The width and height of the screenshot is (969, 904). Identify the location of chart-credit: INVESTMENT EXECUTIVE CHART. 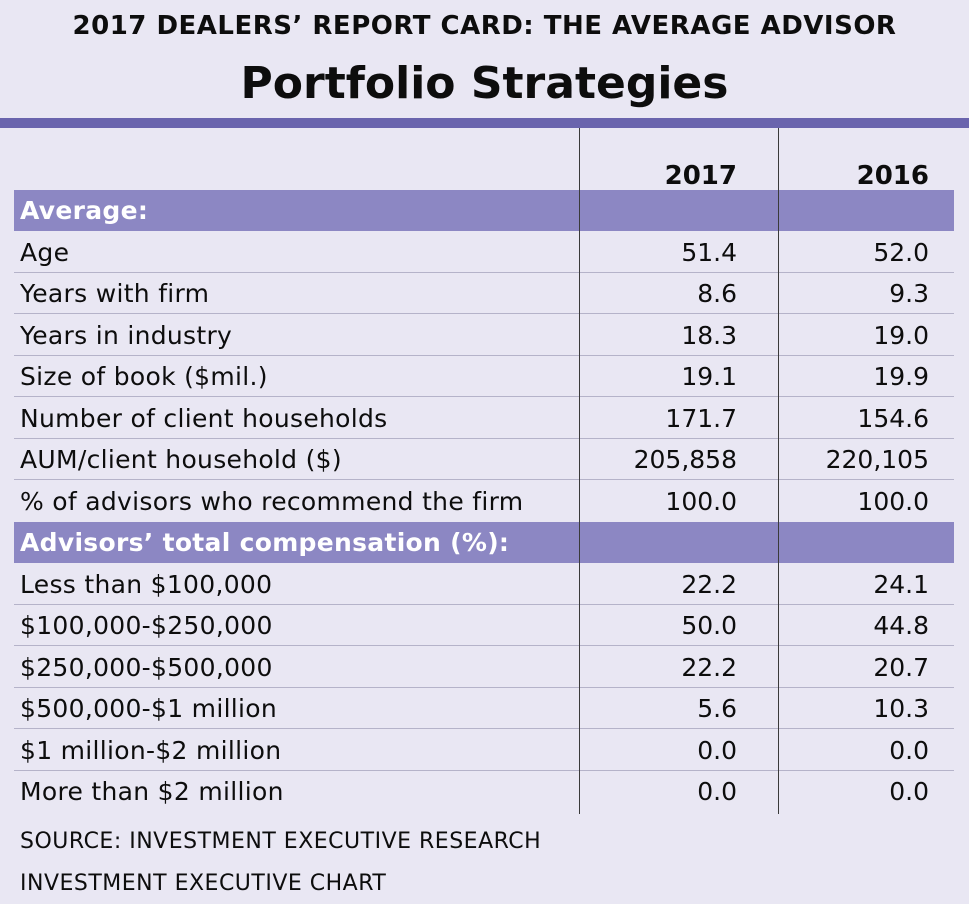
(203, 883).